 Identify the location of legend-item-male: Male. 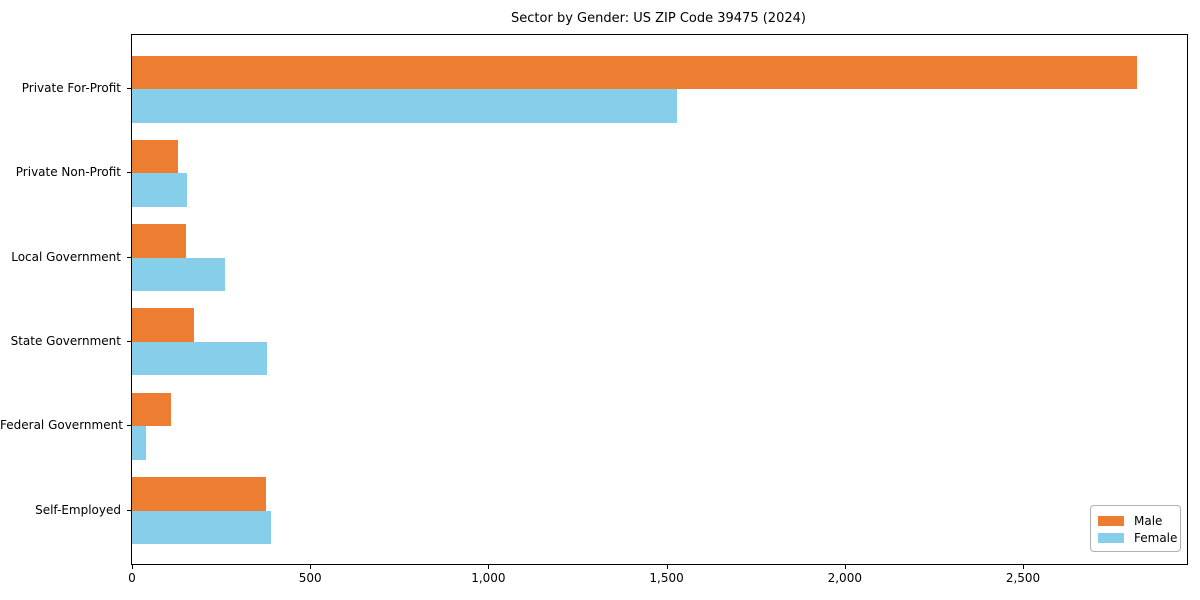
(1139, 520).